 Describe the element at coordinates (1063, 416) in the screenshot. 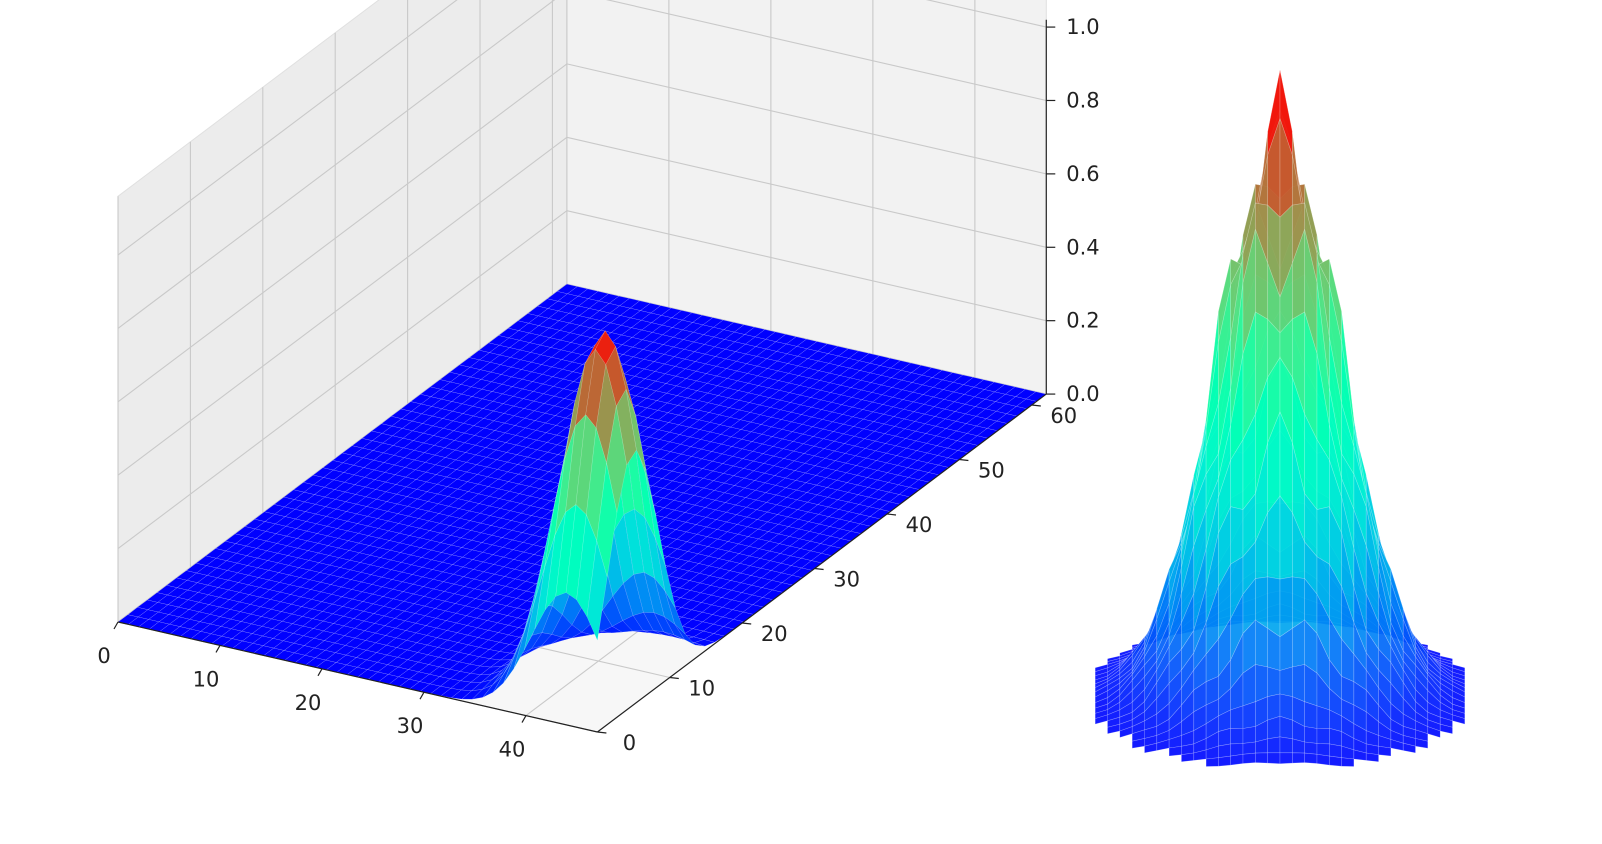

I see `y-tick-label: 60` at that location.